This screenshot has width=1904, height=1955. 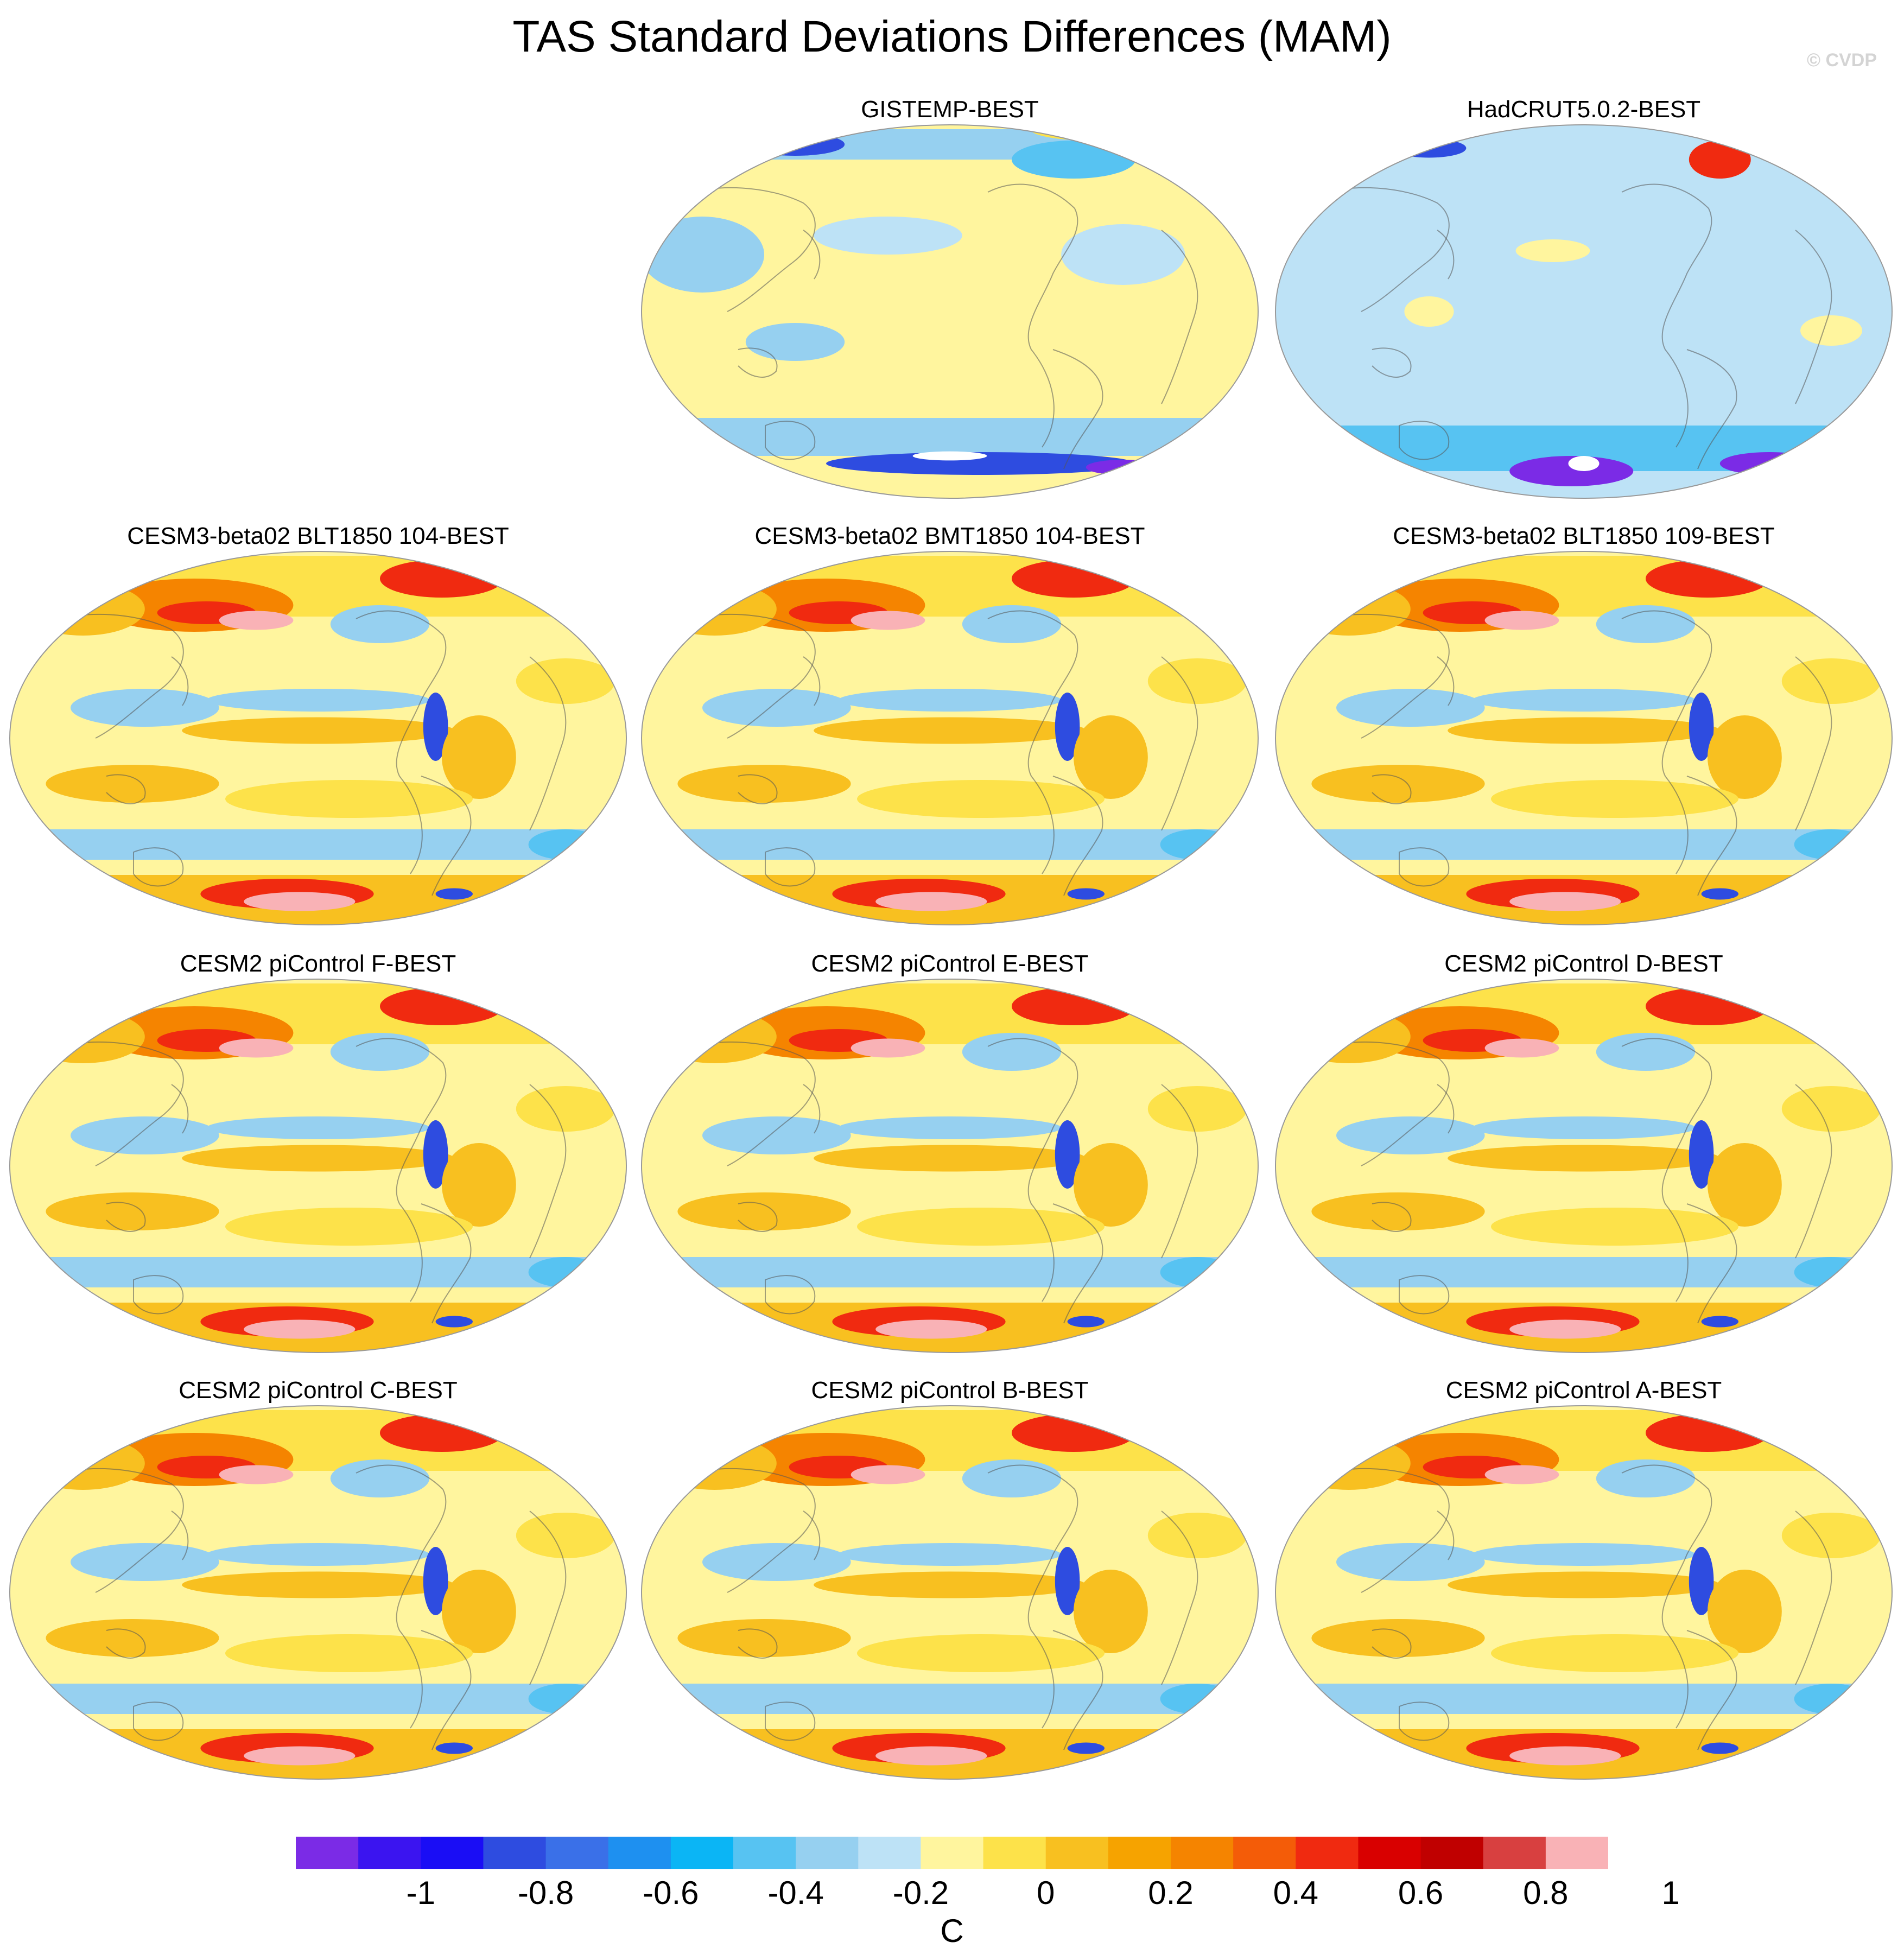 I want to click on north-pacific-low, so click(x=888, y=236).